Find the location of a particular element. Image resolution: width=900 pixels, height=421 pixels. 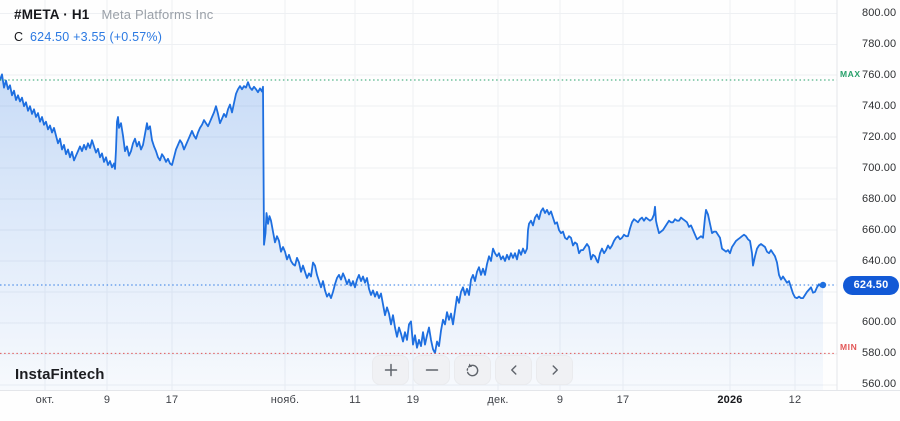

scroll-left-button is located at coordinates (513, 370).